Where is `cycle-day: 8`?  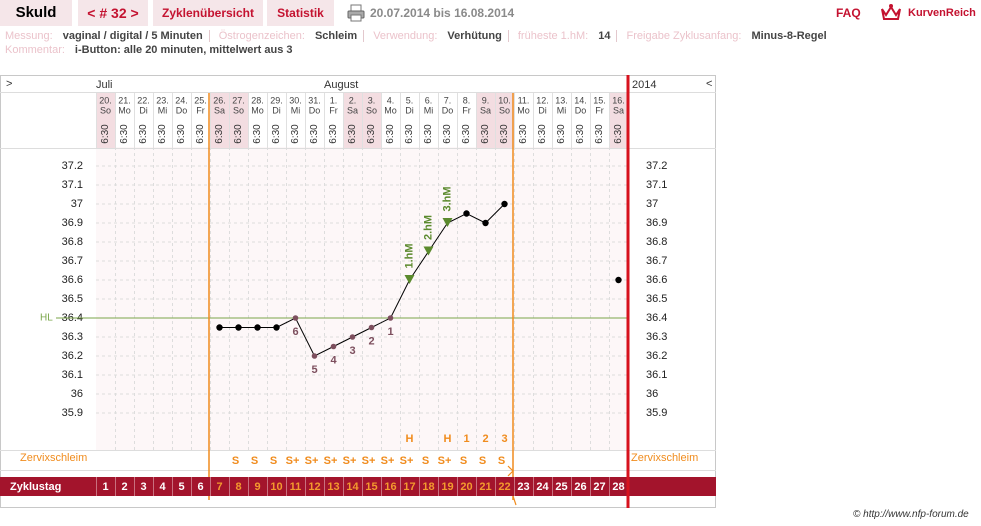 cycle-day: 8 is located at coordinates (238, 487).